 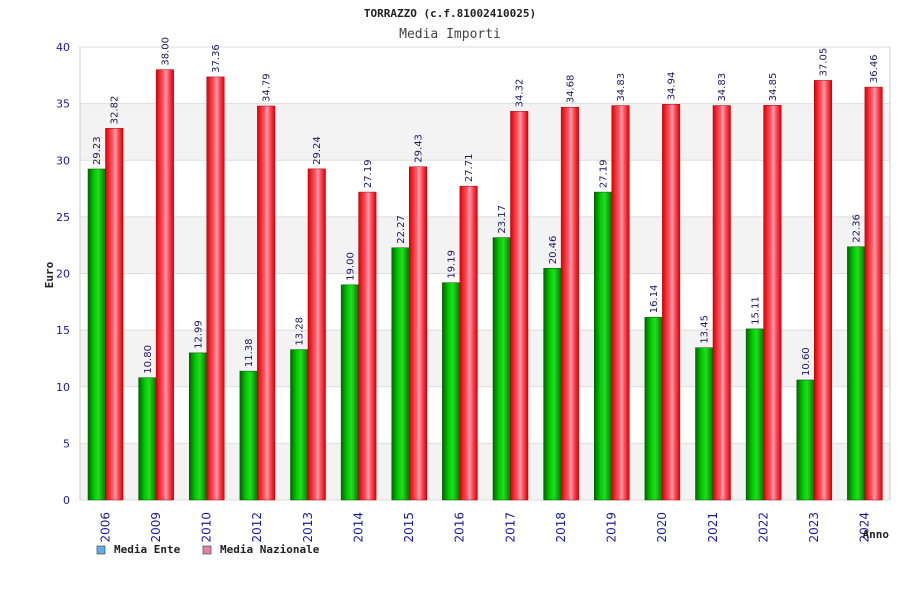 I want to click on bar-media-nazionale-2019, so click(x=620, y=303).